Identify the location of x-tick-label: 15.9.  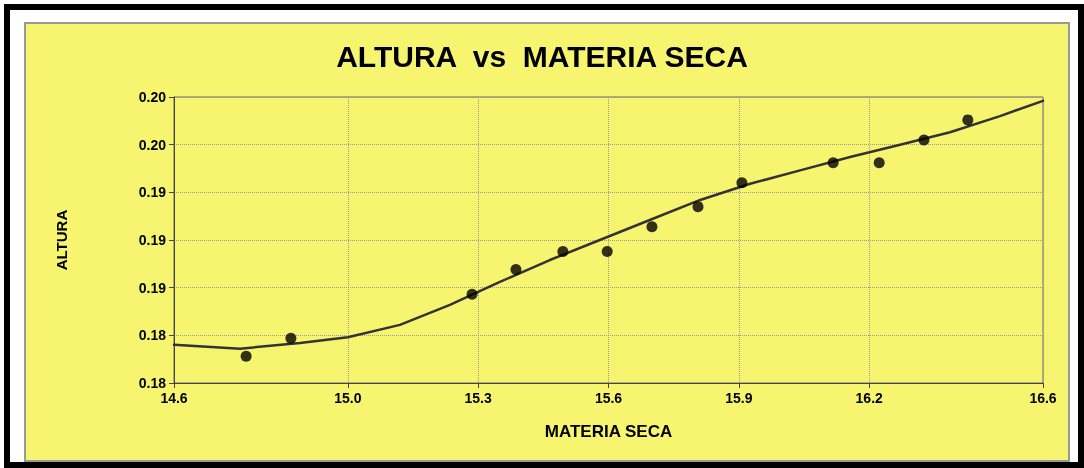
(739, 398).